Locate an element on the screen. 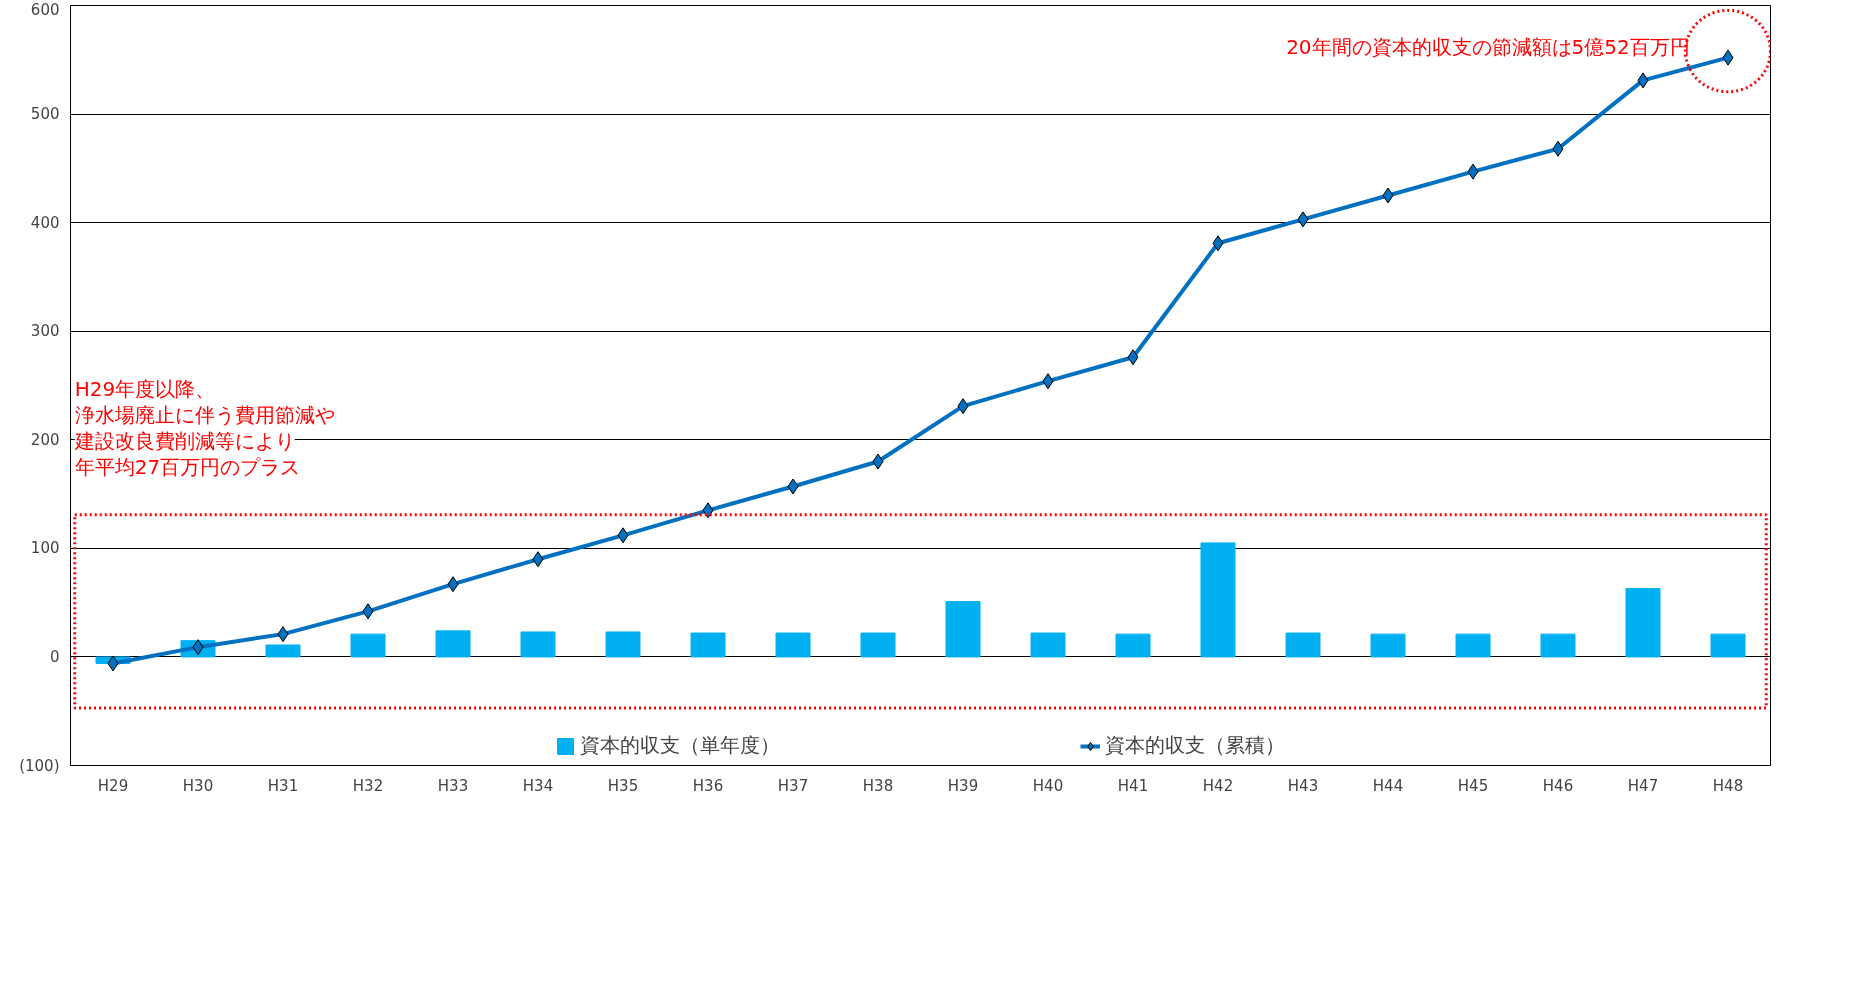  x-tick-label: H46 is located at coordinates (1558, 785).